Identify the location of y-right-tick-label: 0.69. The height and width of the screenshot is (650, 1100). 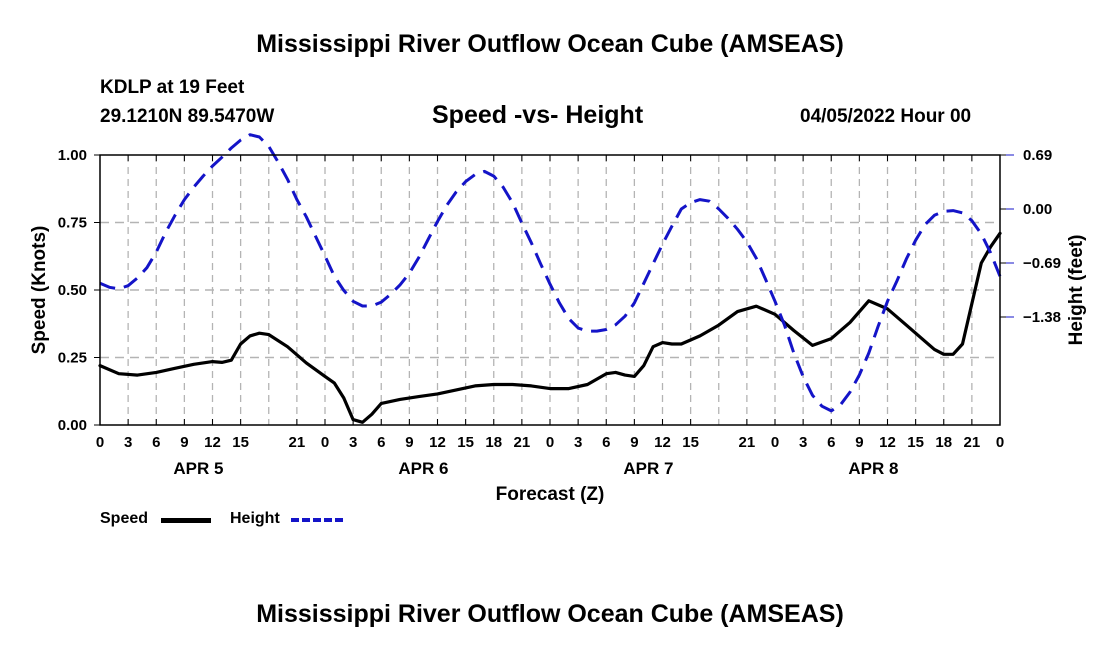
(1037, 155).